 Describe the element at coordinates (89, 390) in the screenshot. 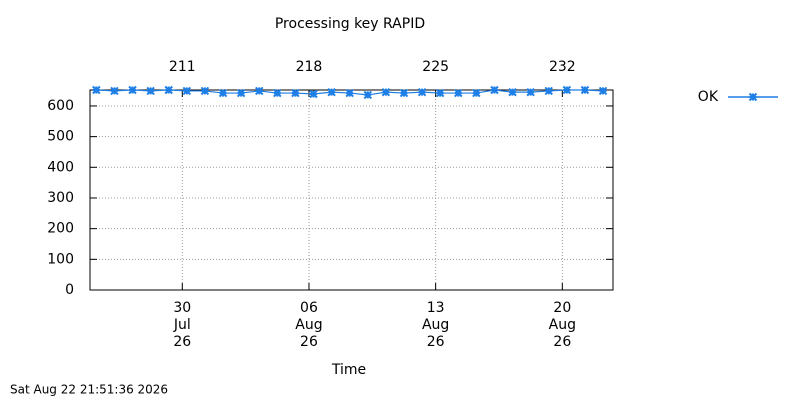

I see `timestamp: Sat Aug 22 21:51:36 2026` at that location.